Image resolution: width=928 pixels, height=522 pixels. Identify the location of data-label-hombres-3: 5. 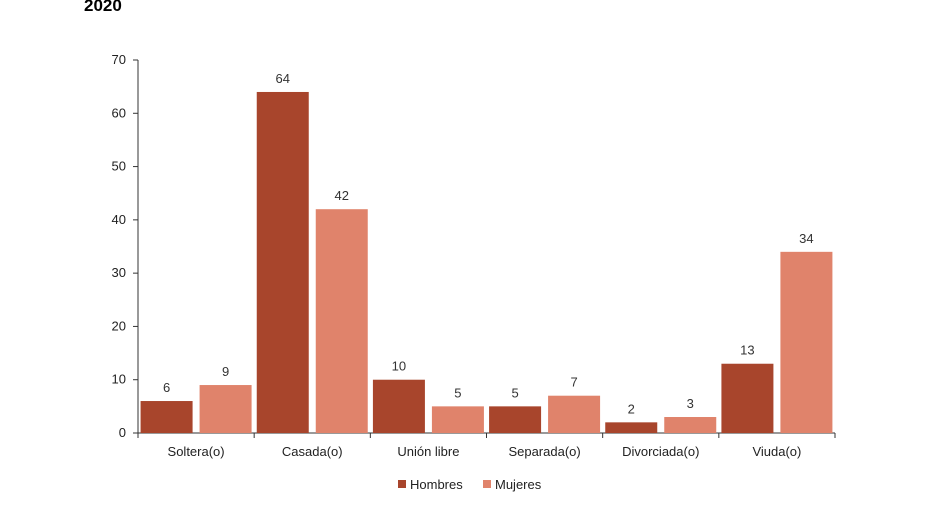
(514, 392).